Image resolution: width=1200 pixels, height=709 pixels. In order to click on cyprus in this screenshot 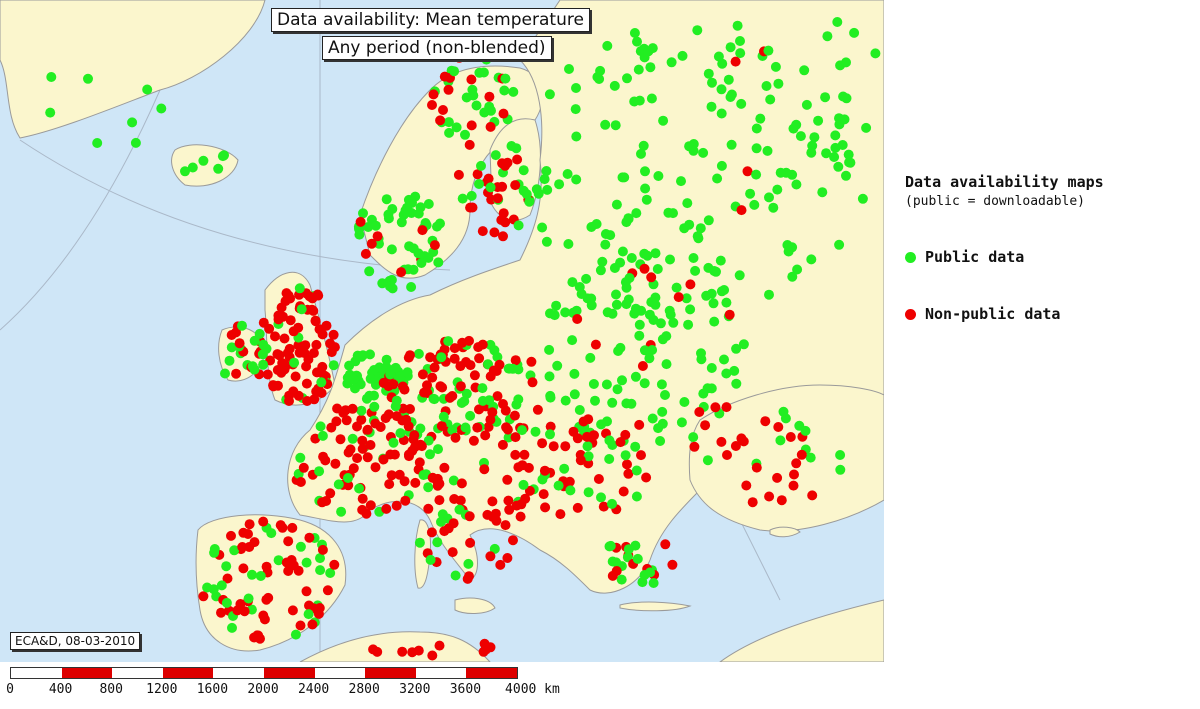, I will do `click(785, 532)`.